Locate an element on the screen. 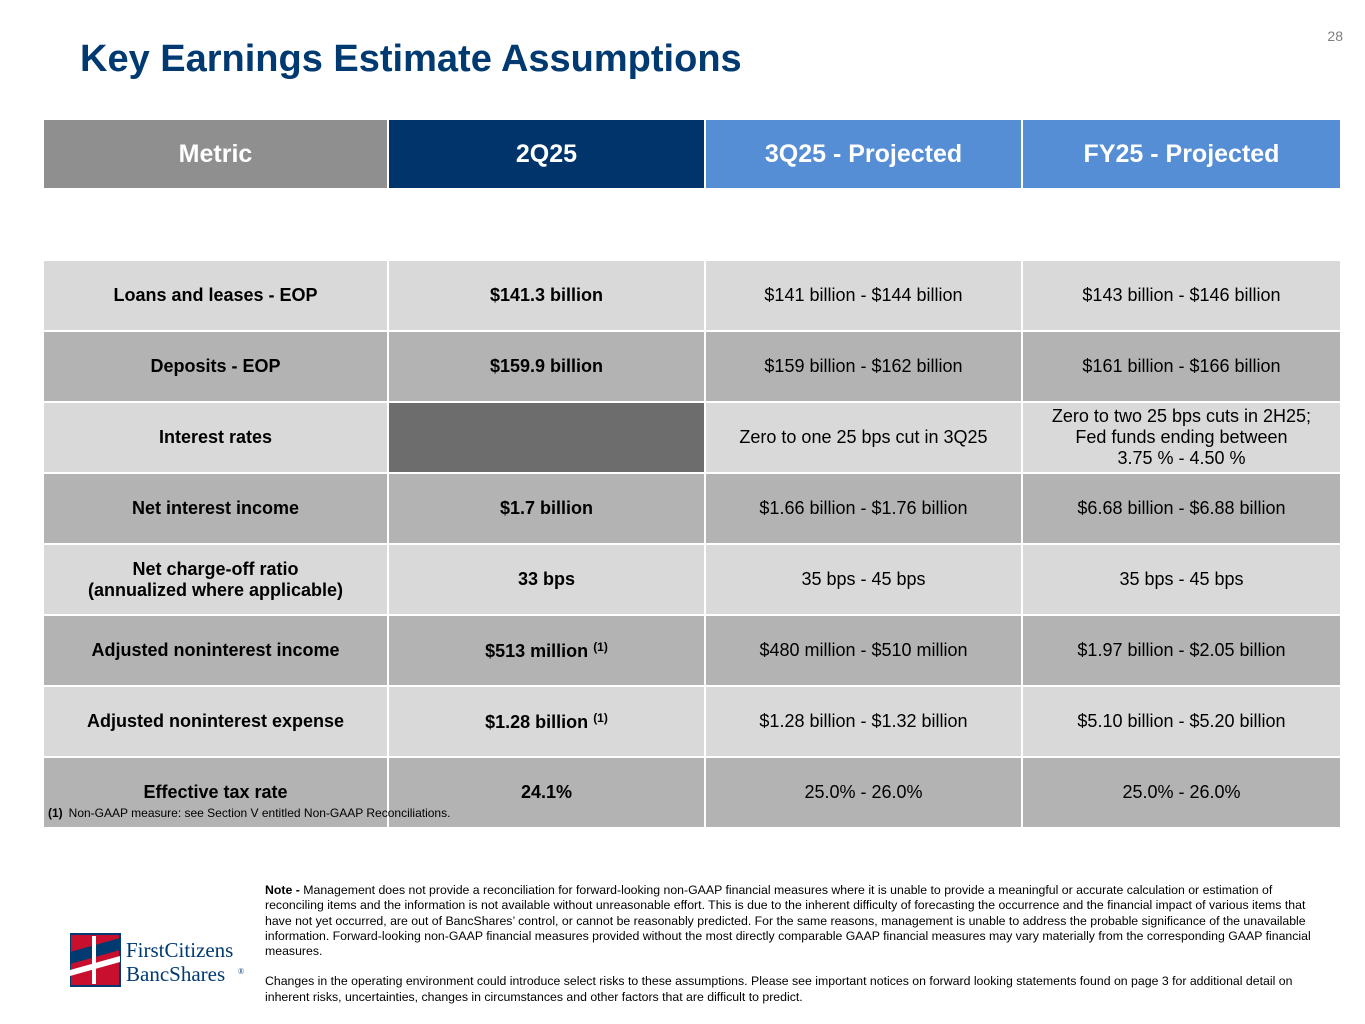 The image size is (1365, 1024). header-2q25: 2Q25 is located at coordinates (546, 154).